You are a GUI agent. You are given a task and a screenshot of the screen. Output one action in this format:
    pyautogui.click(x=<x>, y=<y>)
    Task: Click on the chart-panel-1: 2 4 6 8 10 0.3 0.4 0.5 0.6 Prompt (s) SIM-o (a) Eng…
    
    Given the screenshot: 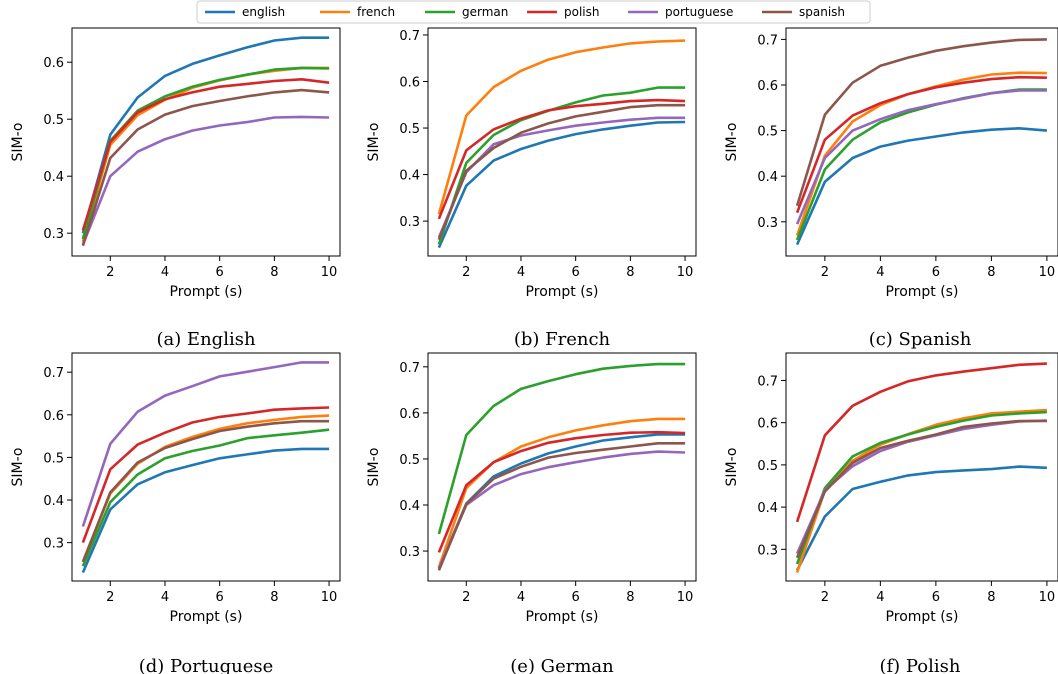 What is the action you would take?
    pyautogui.click(x=175, y=188)
    